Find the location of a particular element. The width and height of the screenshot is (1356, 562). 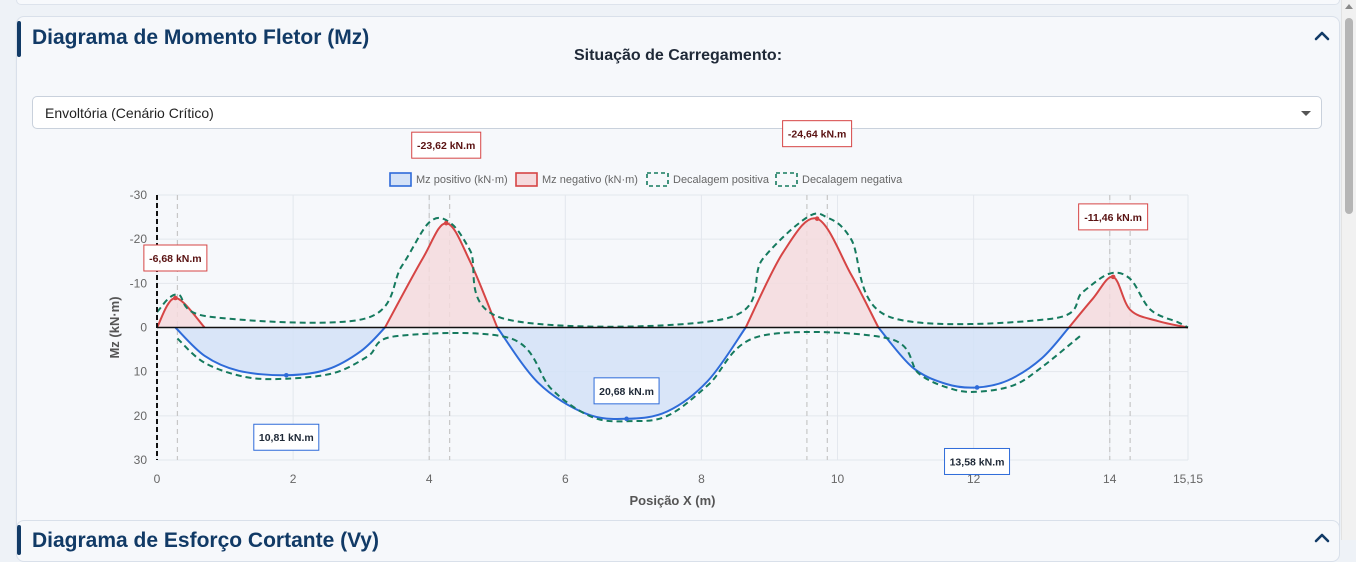

shear-diagram-card: Diagrama de Esforço Cortante (Vy) is located at coordinates (678, 541).